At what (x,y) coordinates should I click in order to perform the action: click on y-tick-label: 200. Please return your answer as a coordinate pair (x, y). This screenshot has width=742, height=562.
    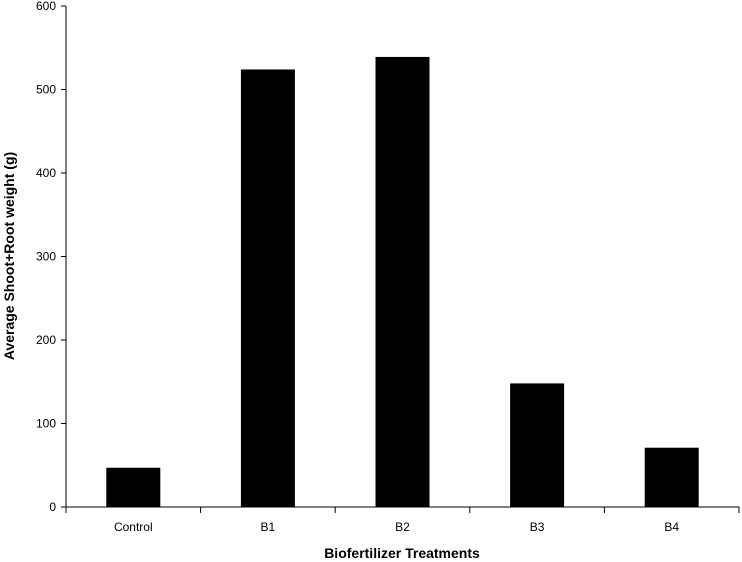
    Looking at the image, I should click on (46, 340).